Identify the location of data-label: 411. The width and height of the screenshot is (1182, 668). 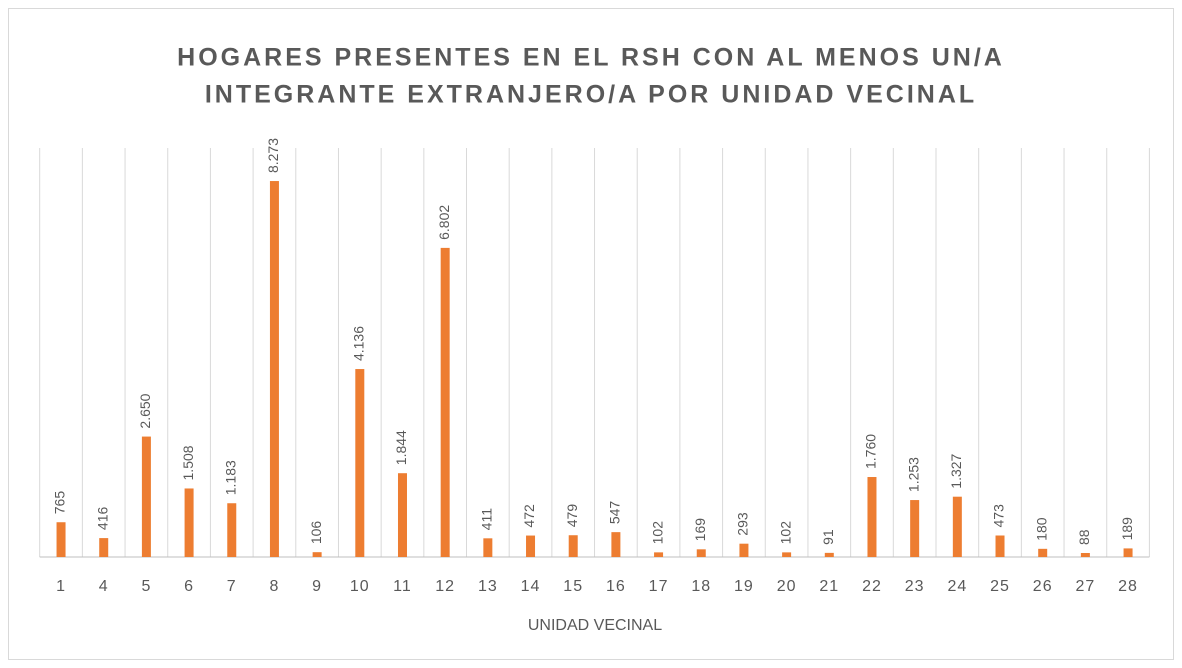
(487, 519).